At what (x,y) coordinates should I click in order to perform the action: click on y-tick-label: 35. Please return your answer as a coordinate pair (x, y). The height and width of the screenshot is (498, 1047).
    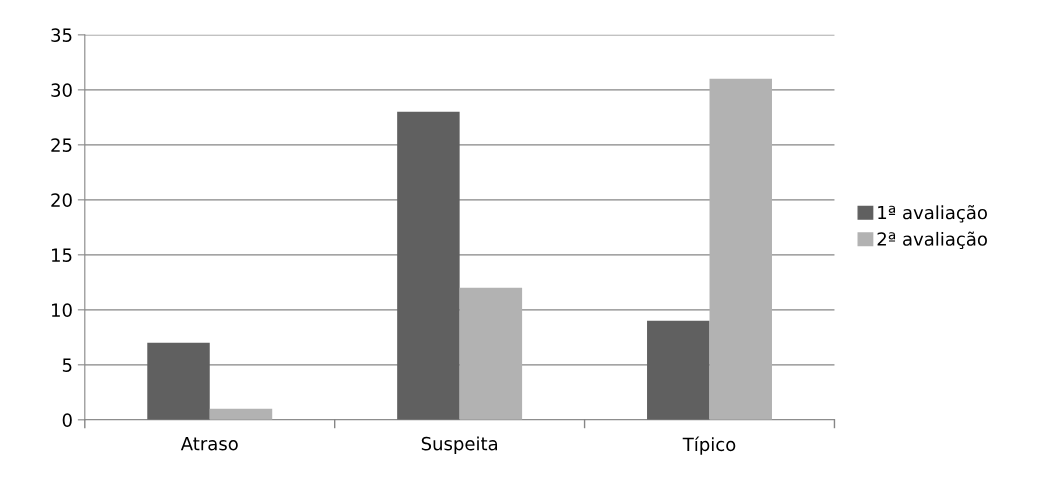
    Looking at the image, I should click on (61, 35).